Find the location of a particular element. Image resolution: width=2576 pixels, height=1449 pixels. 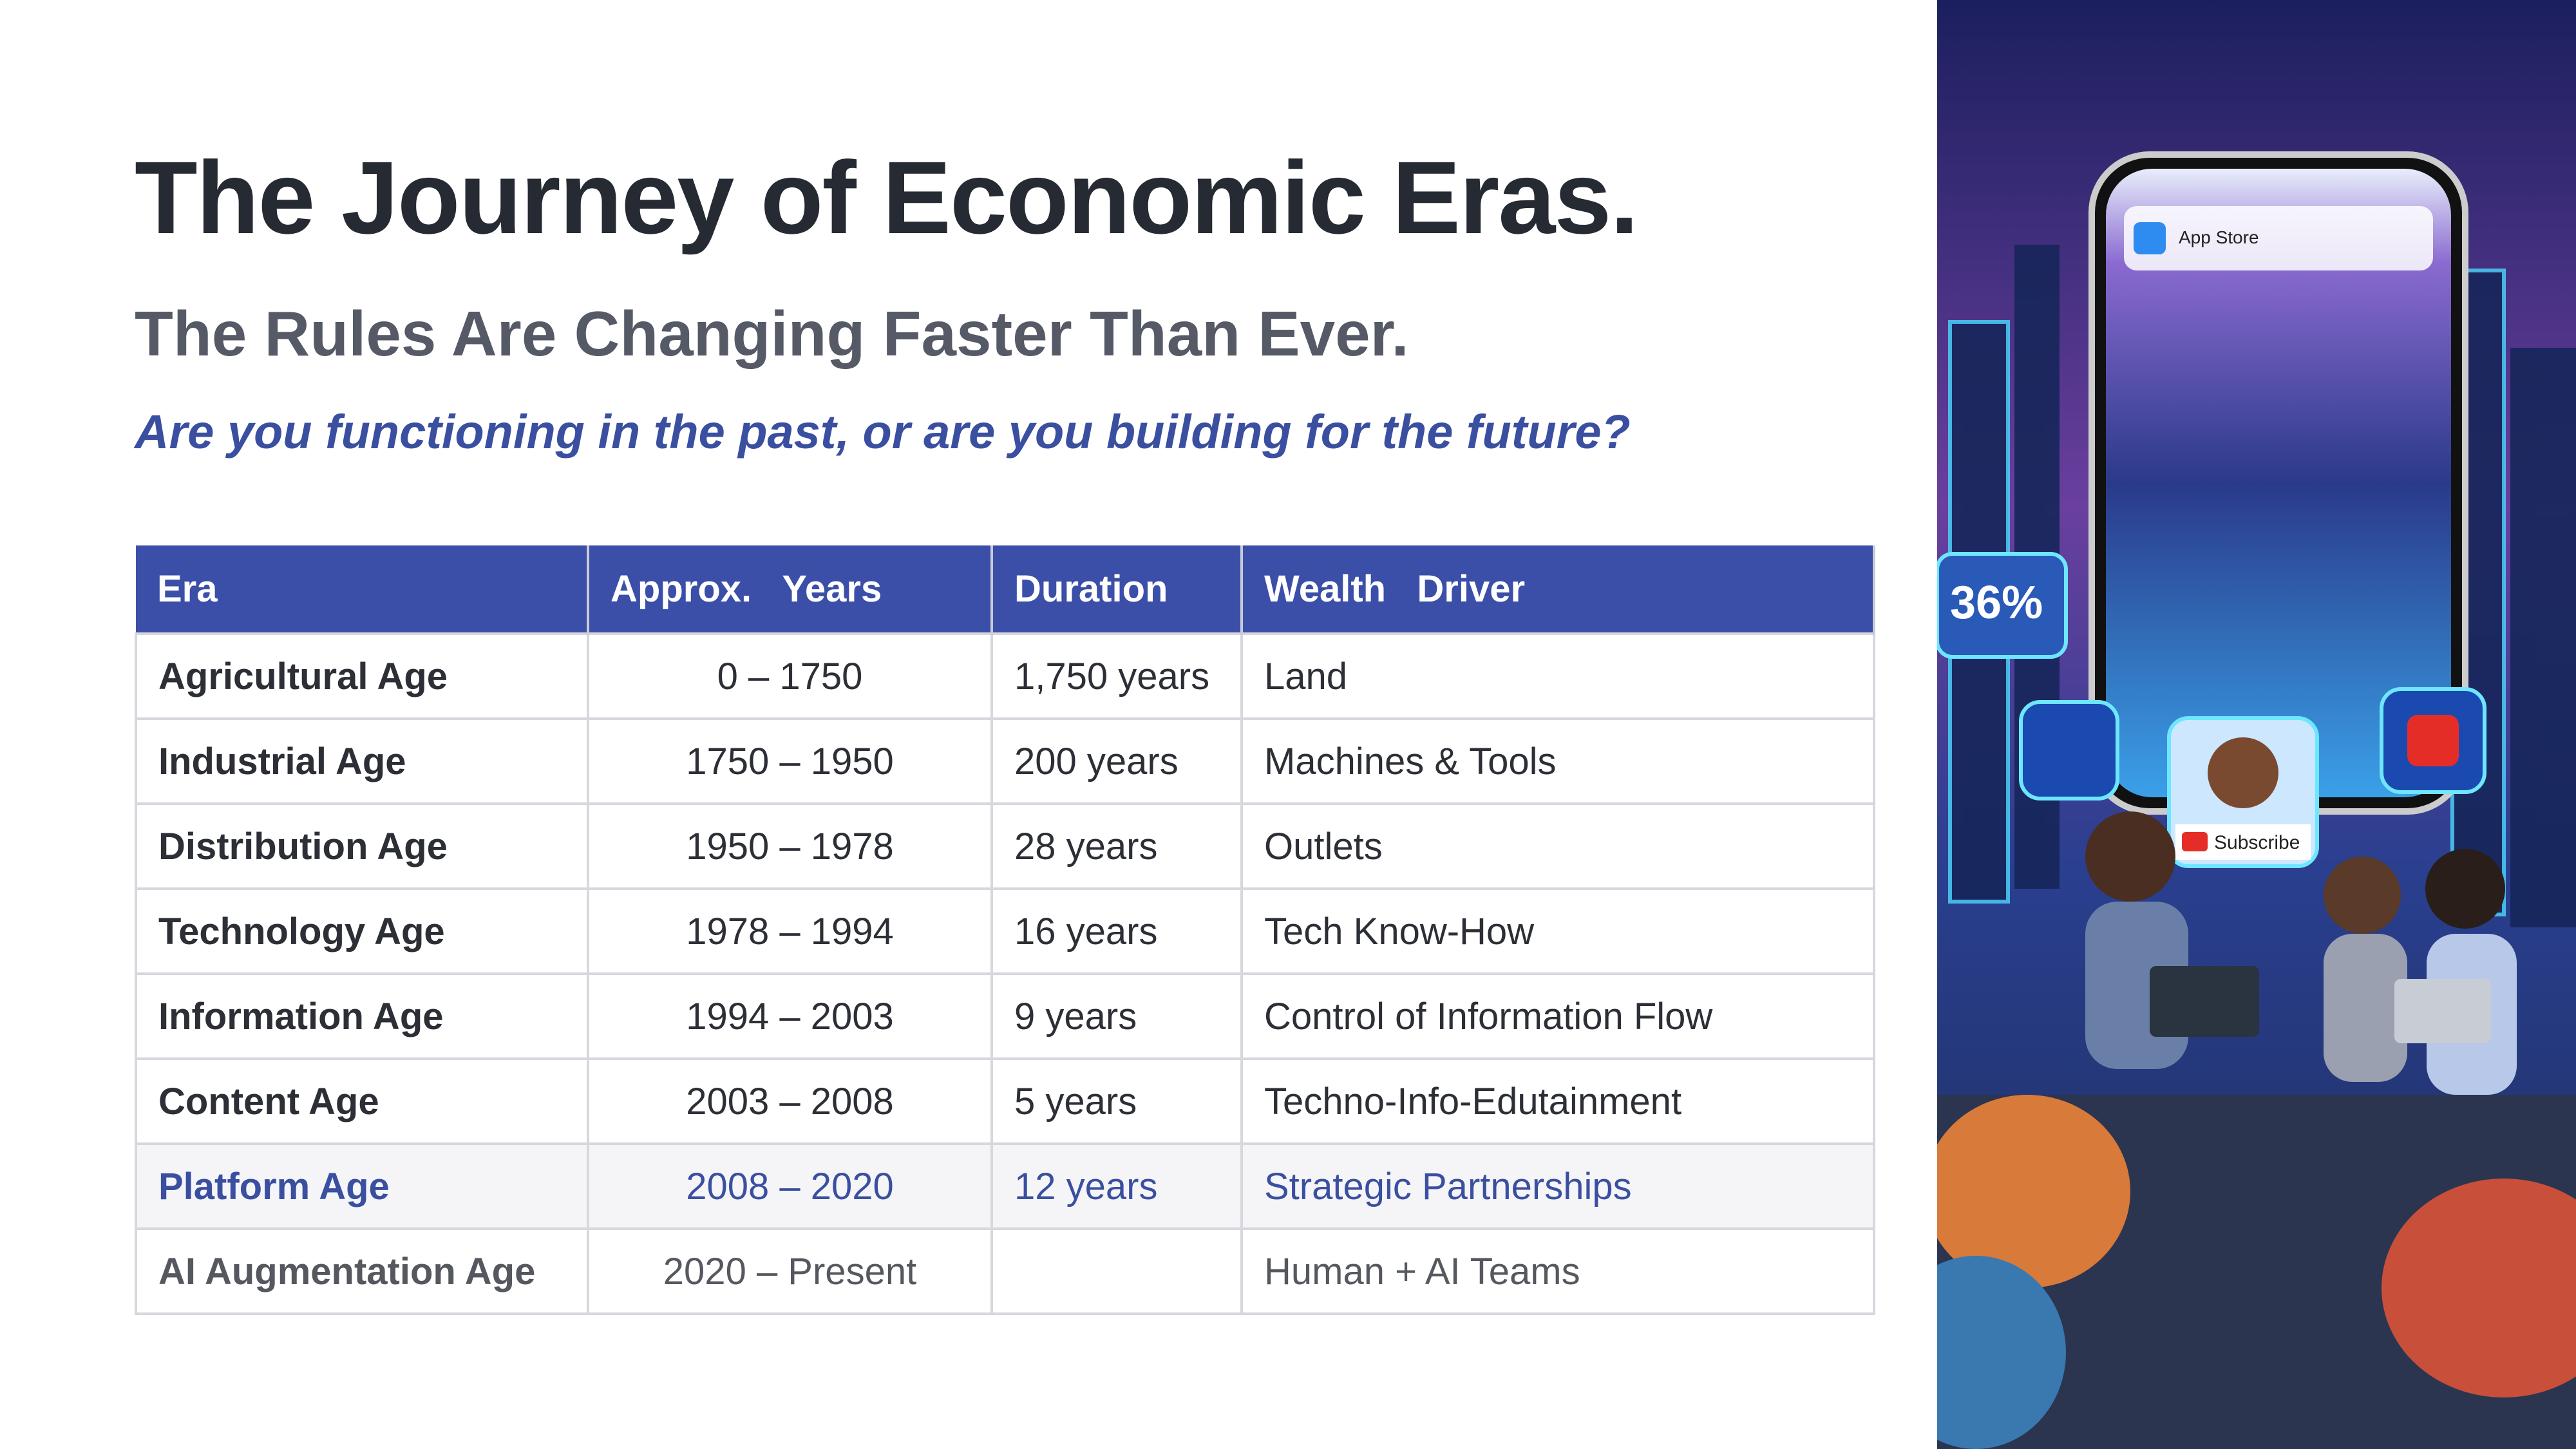

table-cell: 1994 – 2003 is located at coordinates (790, 1016).